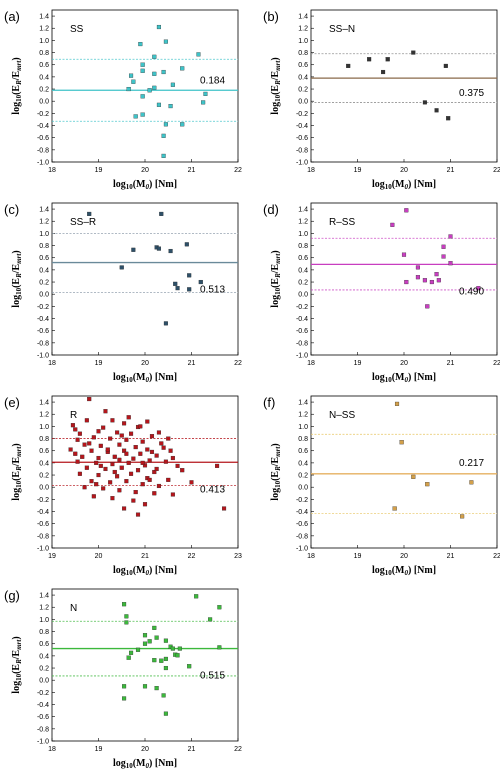 This screenshot has width=500, height=777. Describe the element at coordinates (311, 363) in the screenshot. I see `x-tick-label: 18` at that location.